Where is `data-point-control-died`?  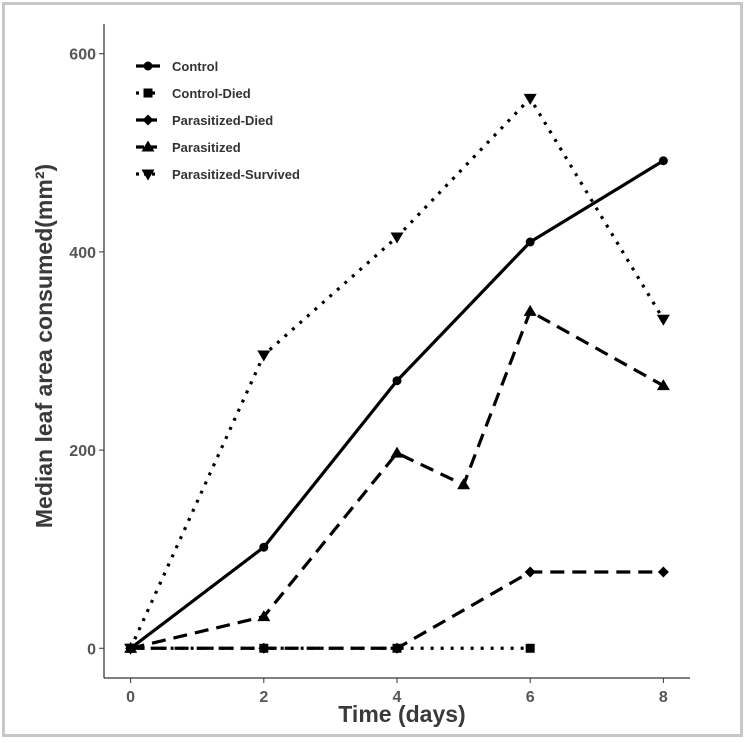 data-point-control-died is located at coordinates (530, 648).